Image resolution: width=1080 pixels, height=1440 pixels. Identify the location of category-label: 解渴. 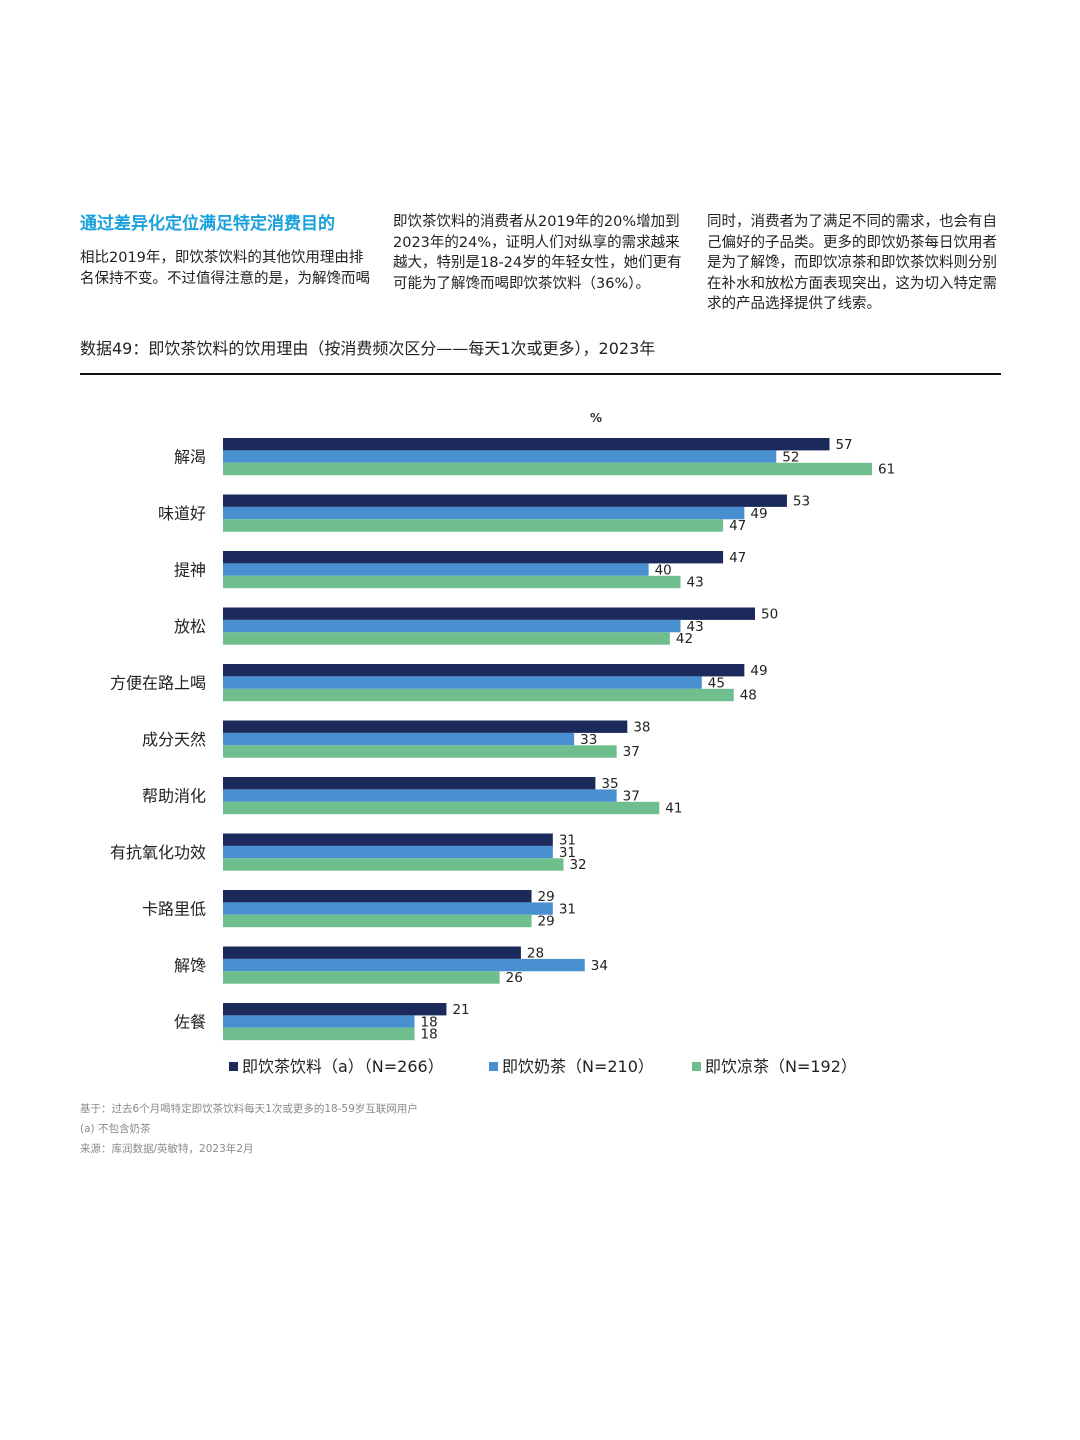
(190, 457).